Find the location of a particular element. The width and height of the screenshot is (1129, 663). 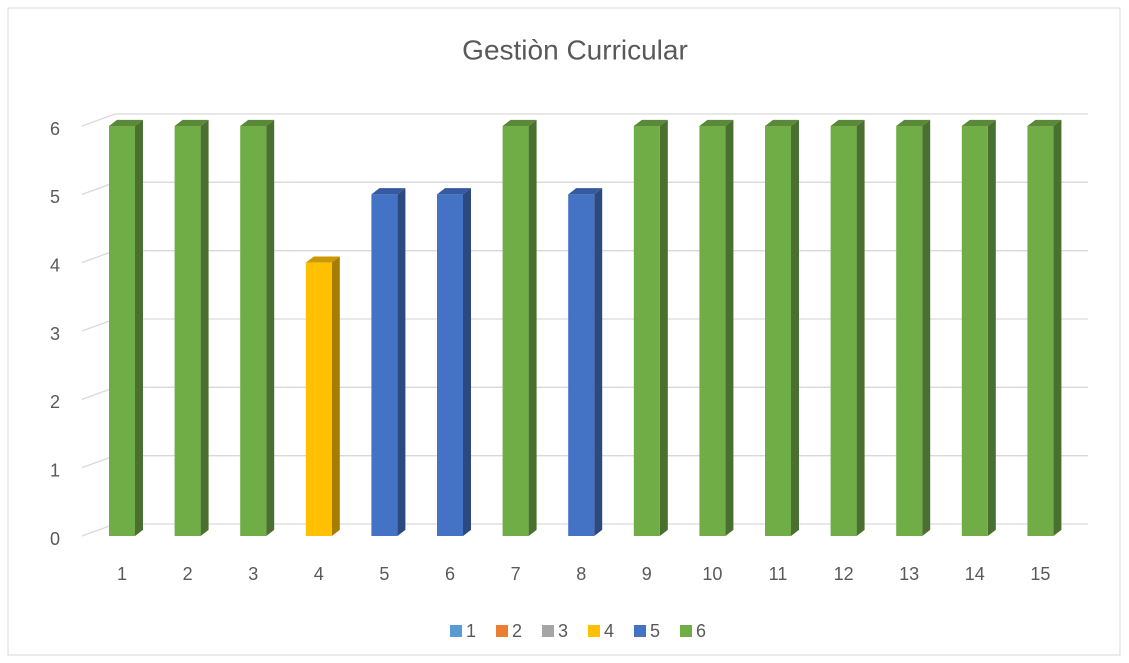

x-tick-label: 7 is located at coordinates (516, 574).